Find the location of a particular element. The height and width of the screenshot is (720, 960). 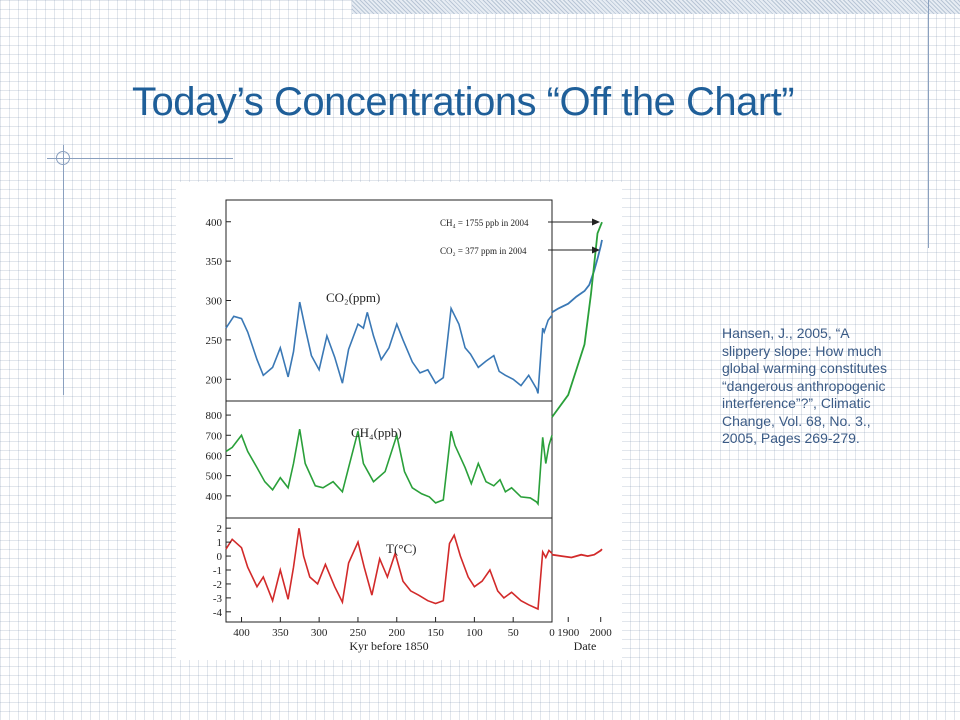

x-tick-label: 100 is located at coordinates (474, 633).